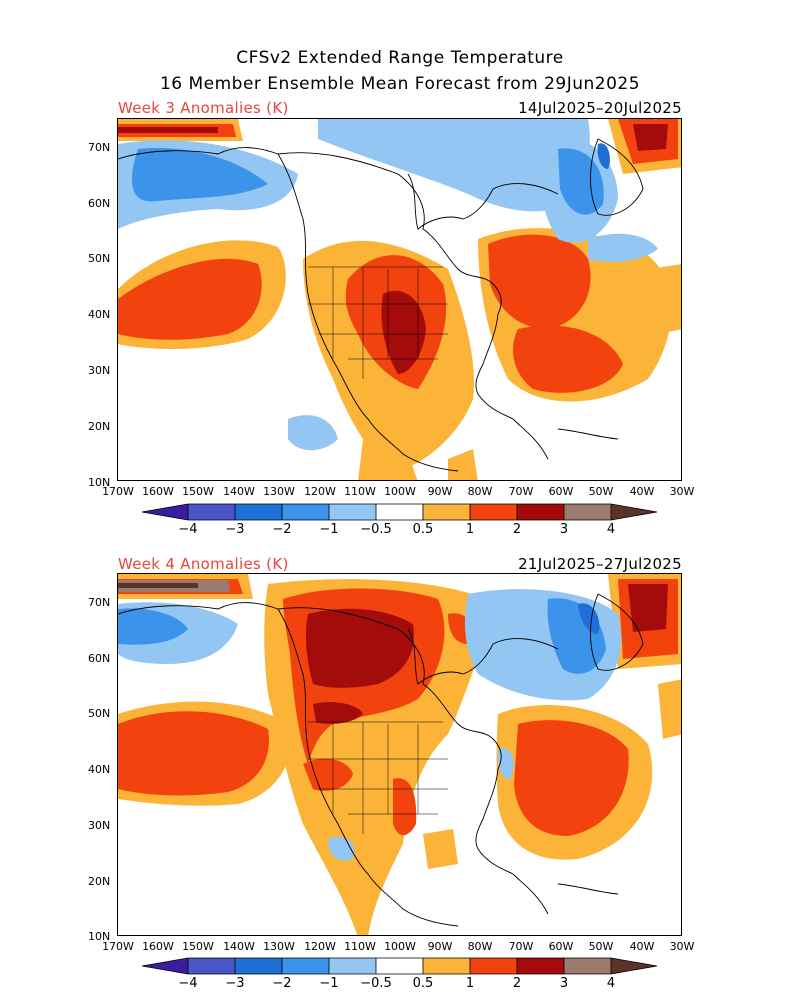 The width and height of the screenshot is (800, 1000). What do you see at coordinates (600, 108) in the screenshot?
I see `week3-dates: 14Jul2025–20Jul2025` at bounding box center [600, 108].